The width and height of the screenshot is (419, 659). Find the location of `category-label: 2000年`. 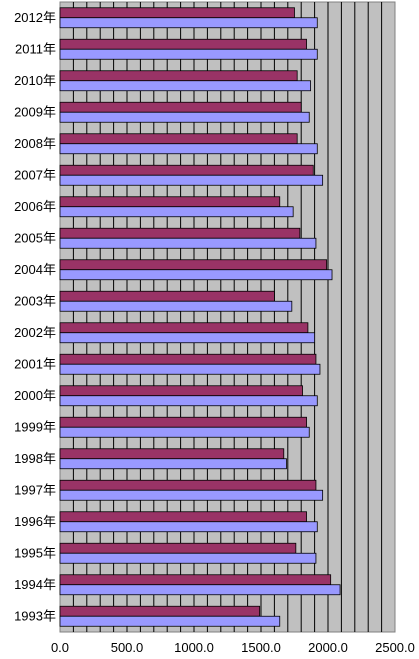

category-label: 2000年 is located at coordinates (35, 395).